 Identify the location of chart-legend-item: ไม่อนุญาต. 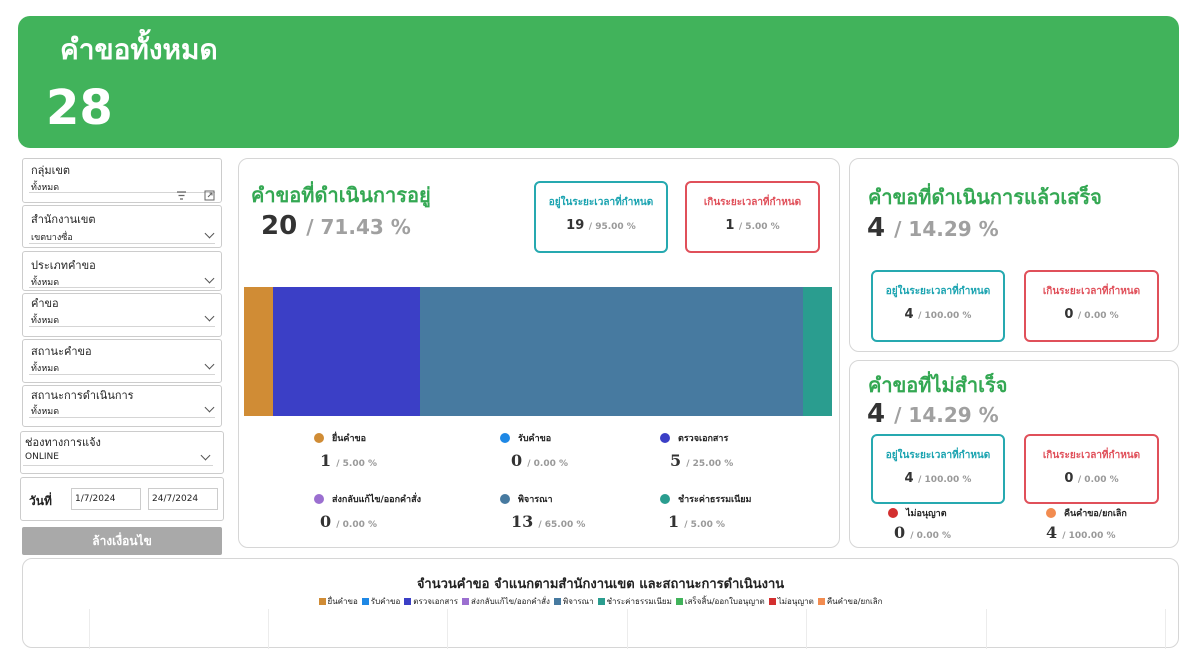
(791, 601).